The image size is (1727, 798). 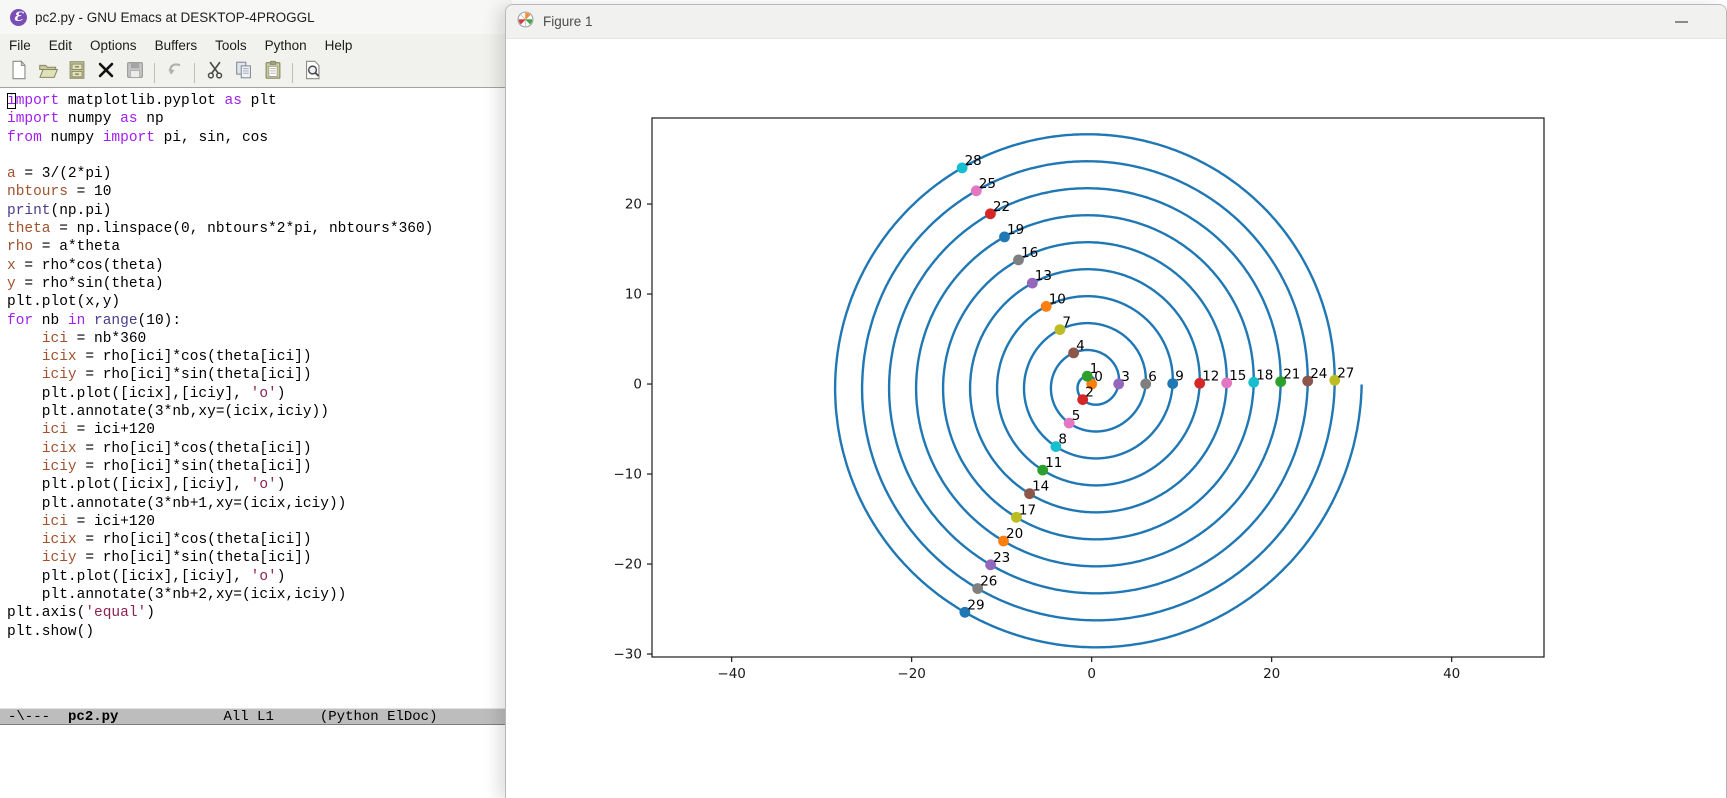 I want to click on open-file-icon, so click(x=48, y=72).